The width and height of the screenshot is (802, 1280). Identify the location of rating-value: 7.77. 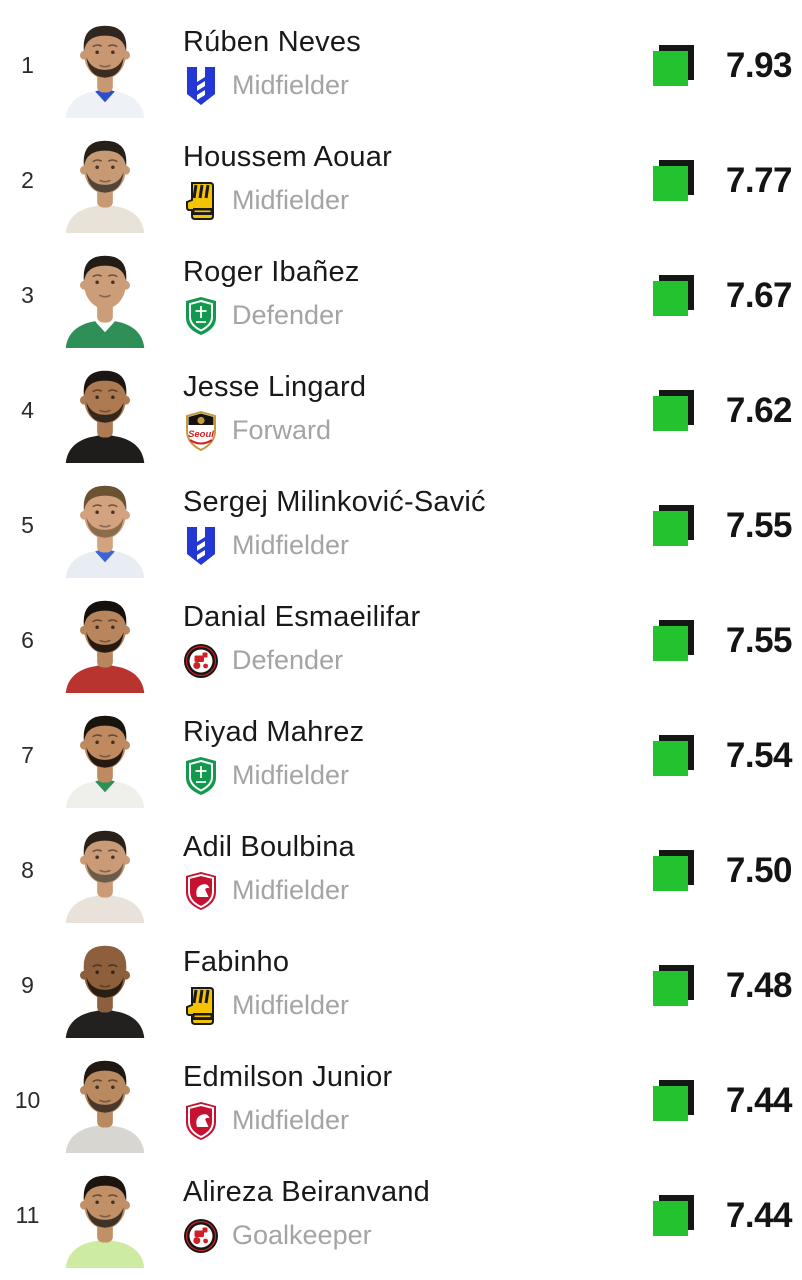
(759, 180).